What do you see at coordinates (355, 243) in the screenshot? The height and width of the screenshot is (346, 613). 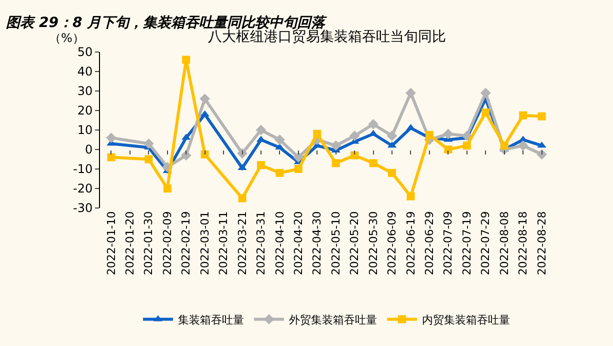 I see `x-tick-label: 2022-05-20` at bounding box center [355, 243].